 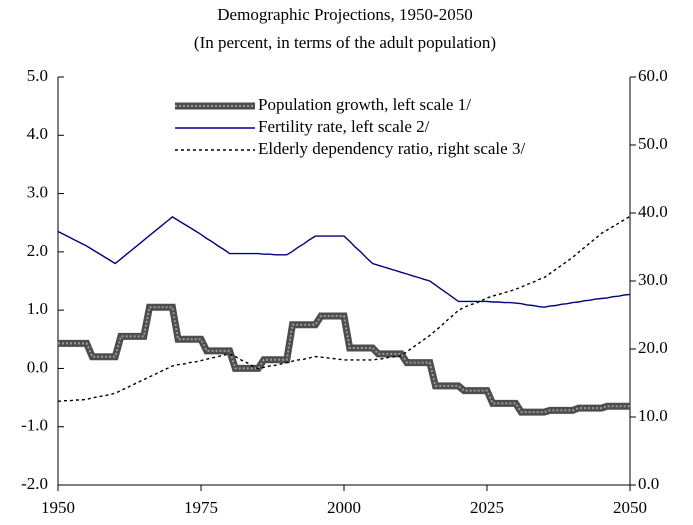 I want to click on y-tick-label: 0.0, so click(x=37, y=366).